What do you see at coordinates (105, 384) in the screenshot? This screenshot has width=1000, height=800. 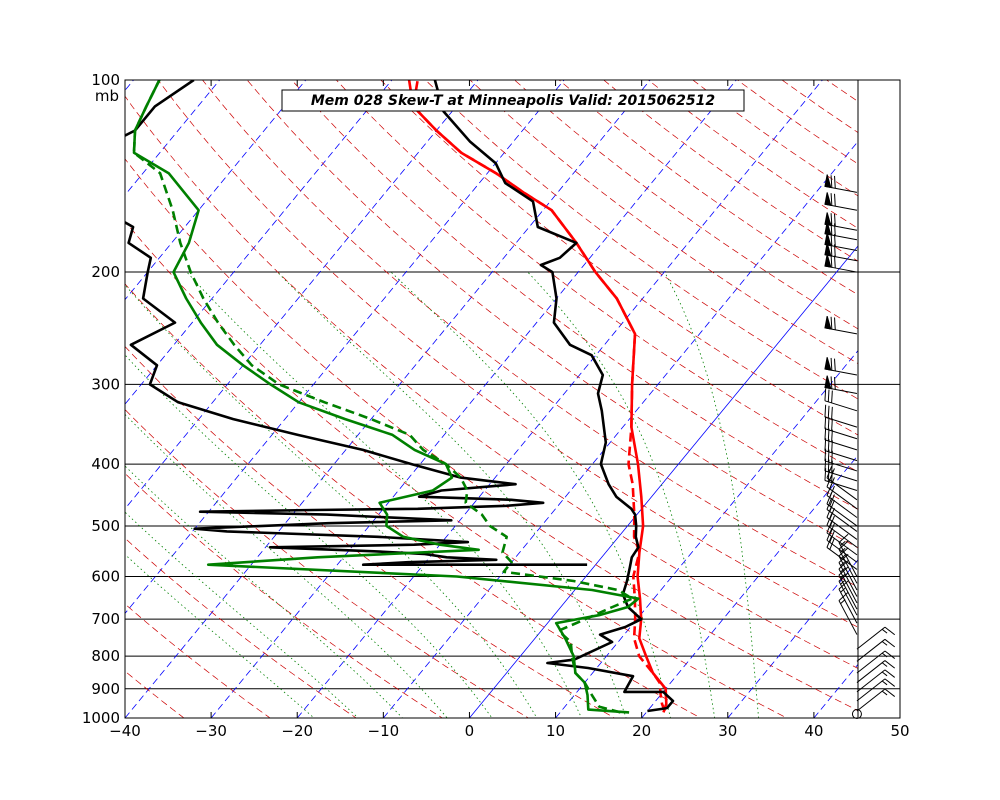 I see `y-tick-label: 300` at bounding box center [105, 384].